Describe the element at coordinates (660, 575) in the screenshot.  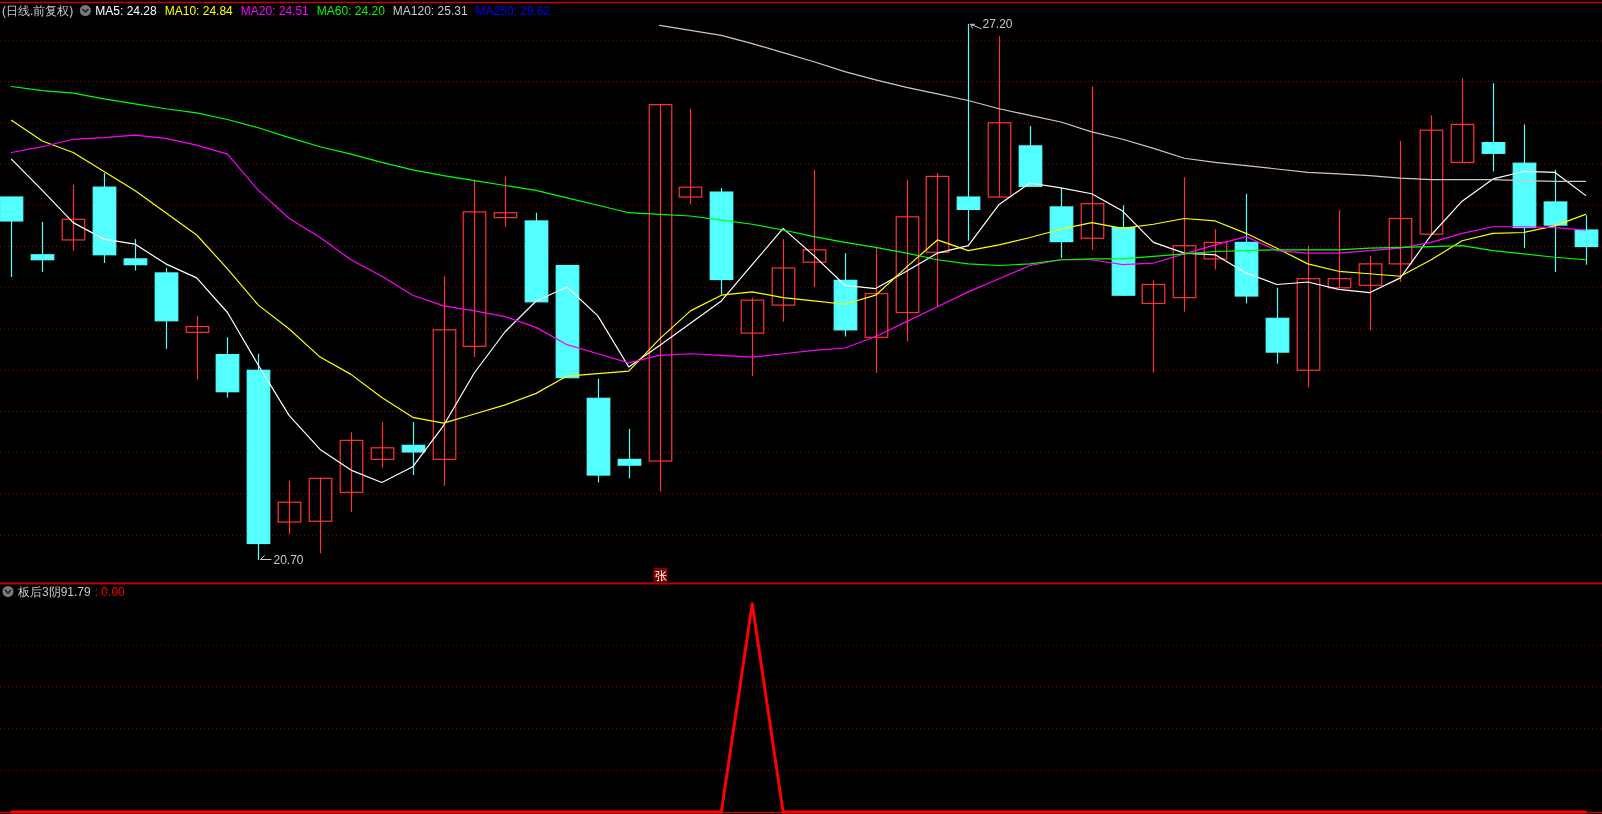
I see `text: 张` at that location.